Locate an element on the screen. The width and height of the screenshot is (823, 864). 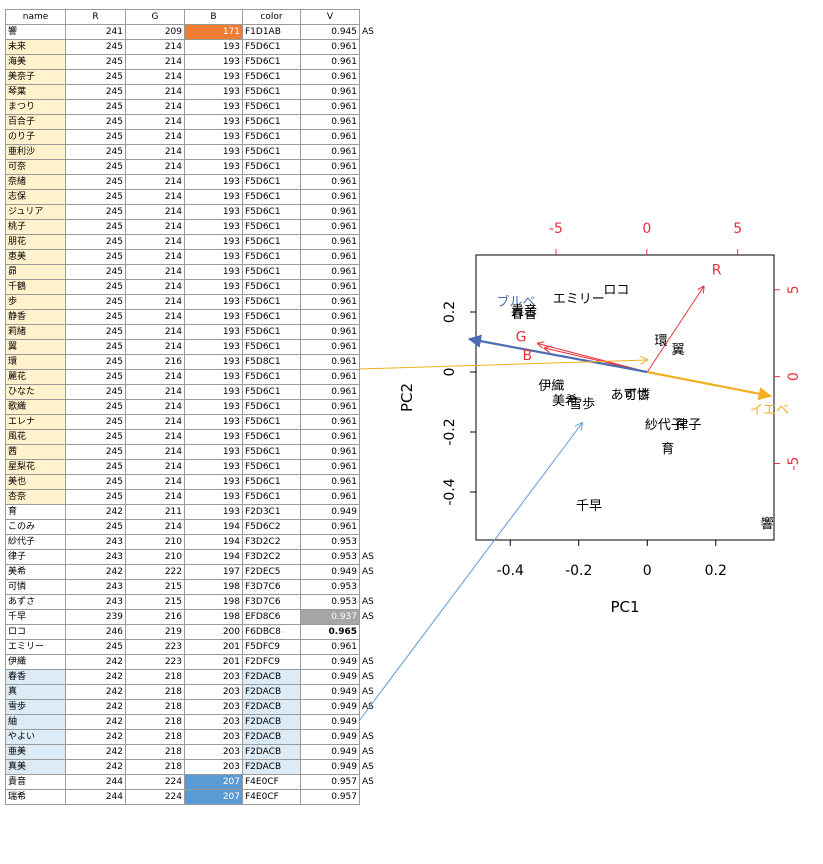
table-row: 静香 245 214 193 F5D6C1 0.961 is located at coordinates (194, 317).